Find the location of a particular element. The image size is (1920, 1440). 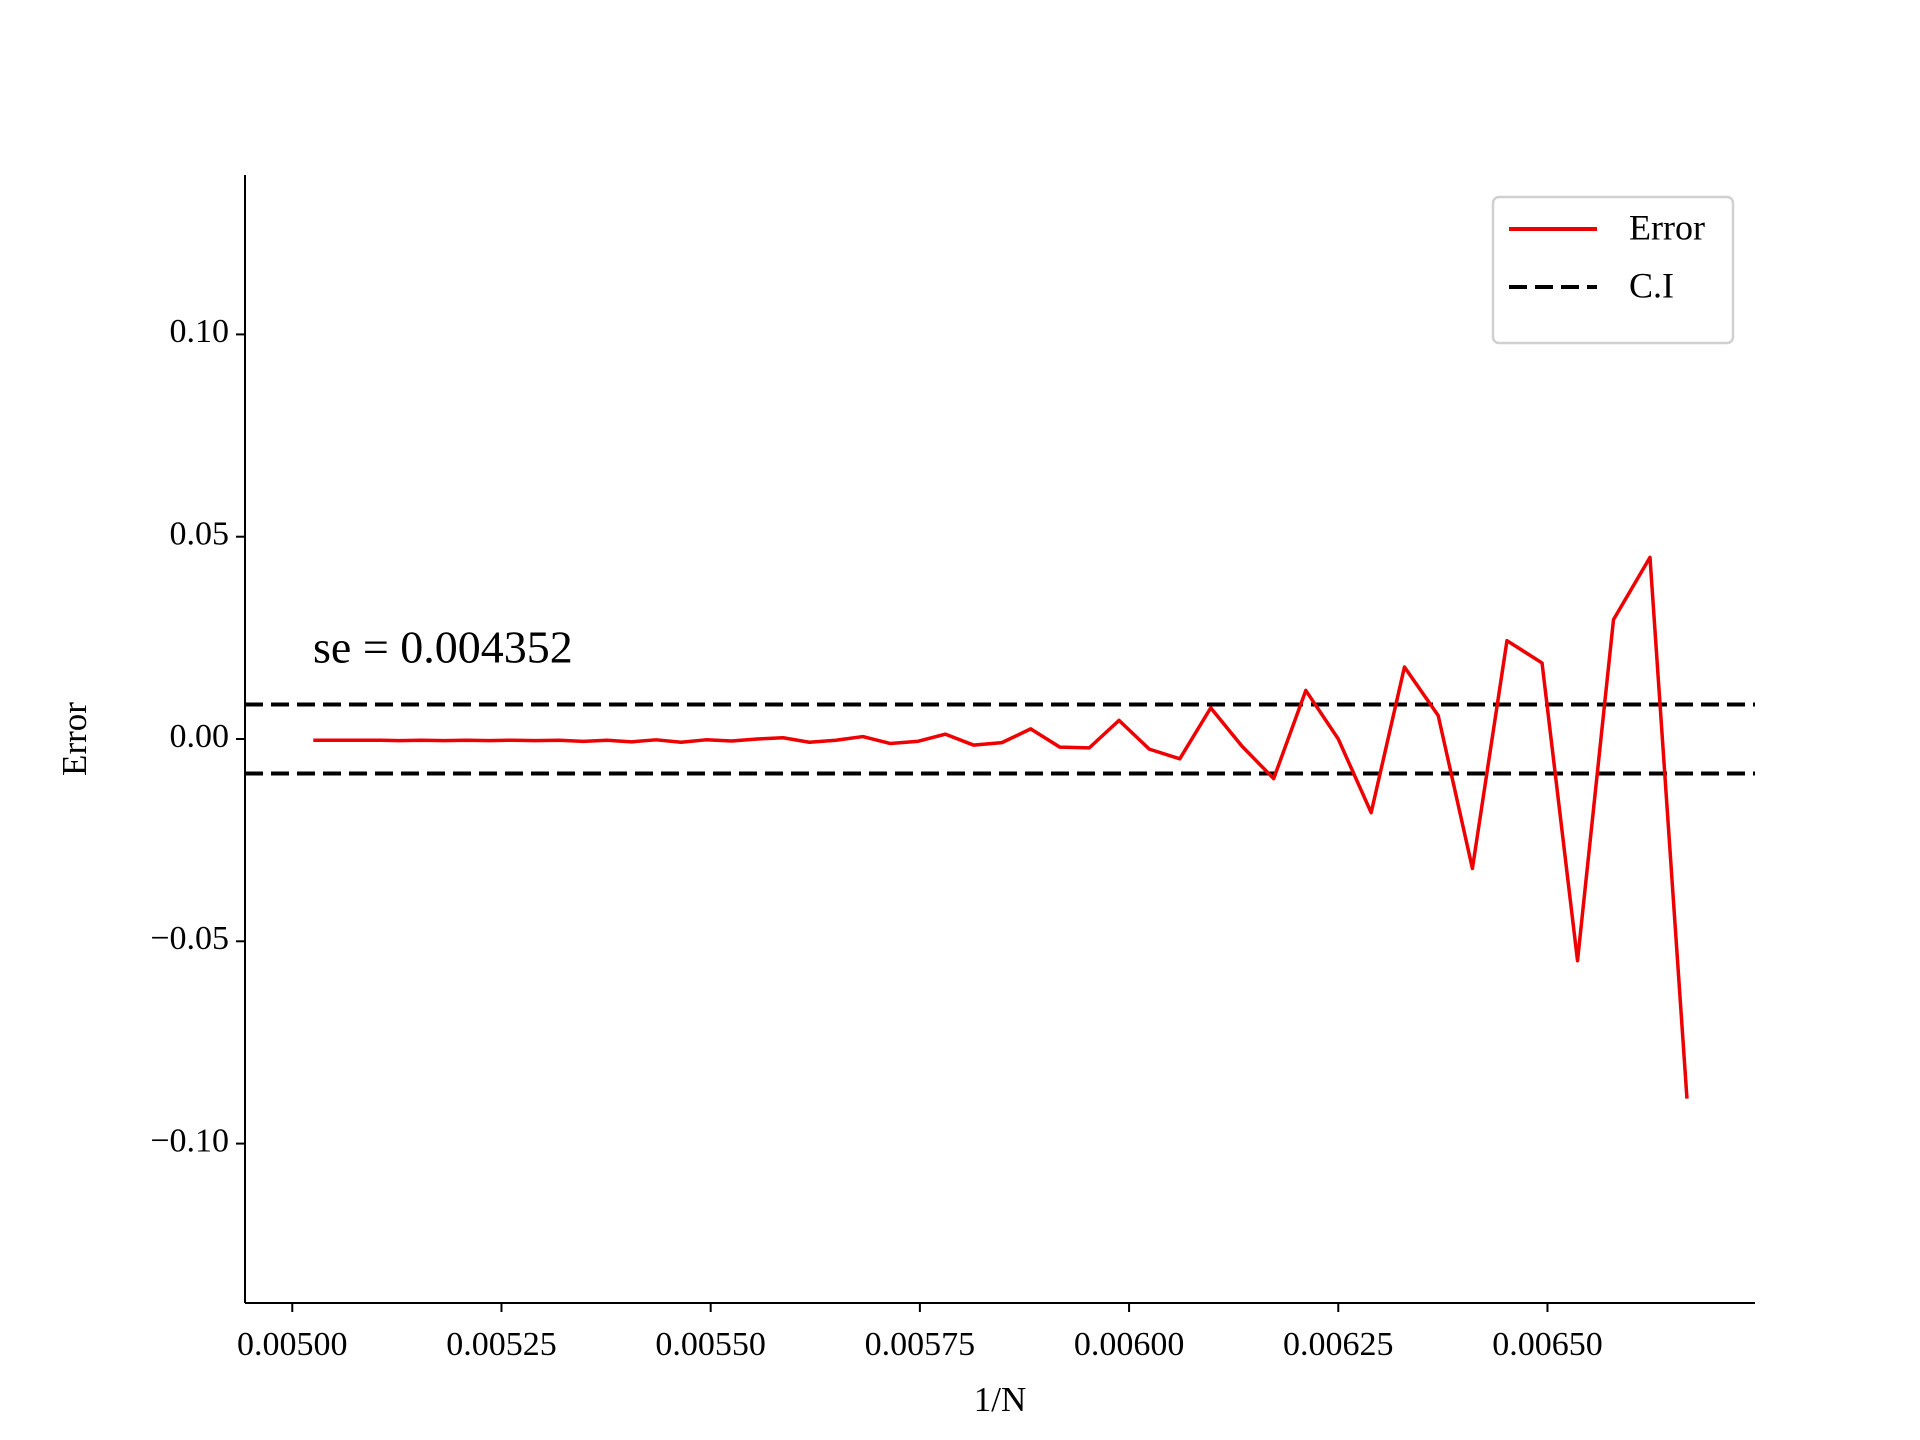

x-tick-label: 0.00650 is located at coordinates (1547, 1344).